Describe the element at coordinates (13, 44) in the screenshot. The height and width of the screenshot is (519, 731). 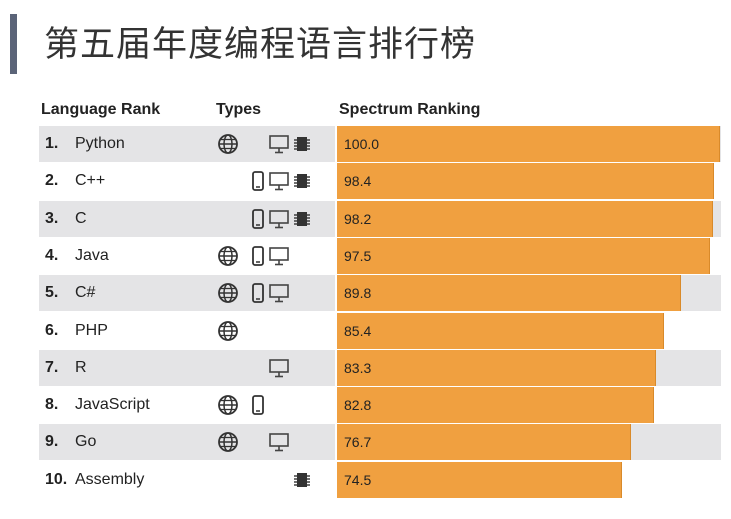
I see `title-accent-bar` at that location.